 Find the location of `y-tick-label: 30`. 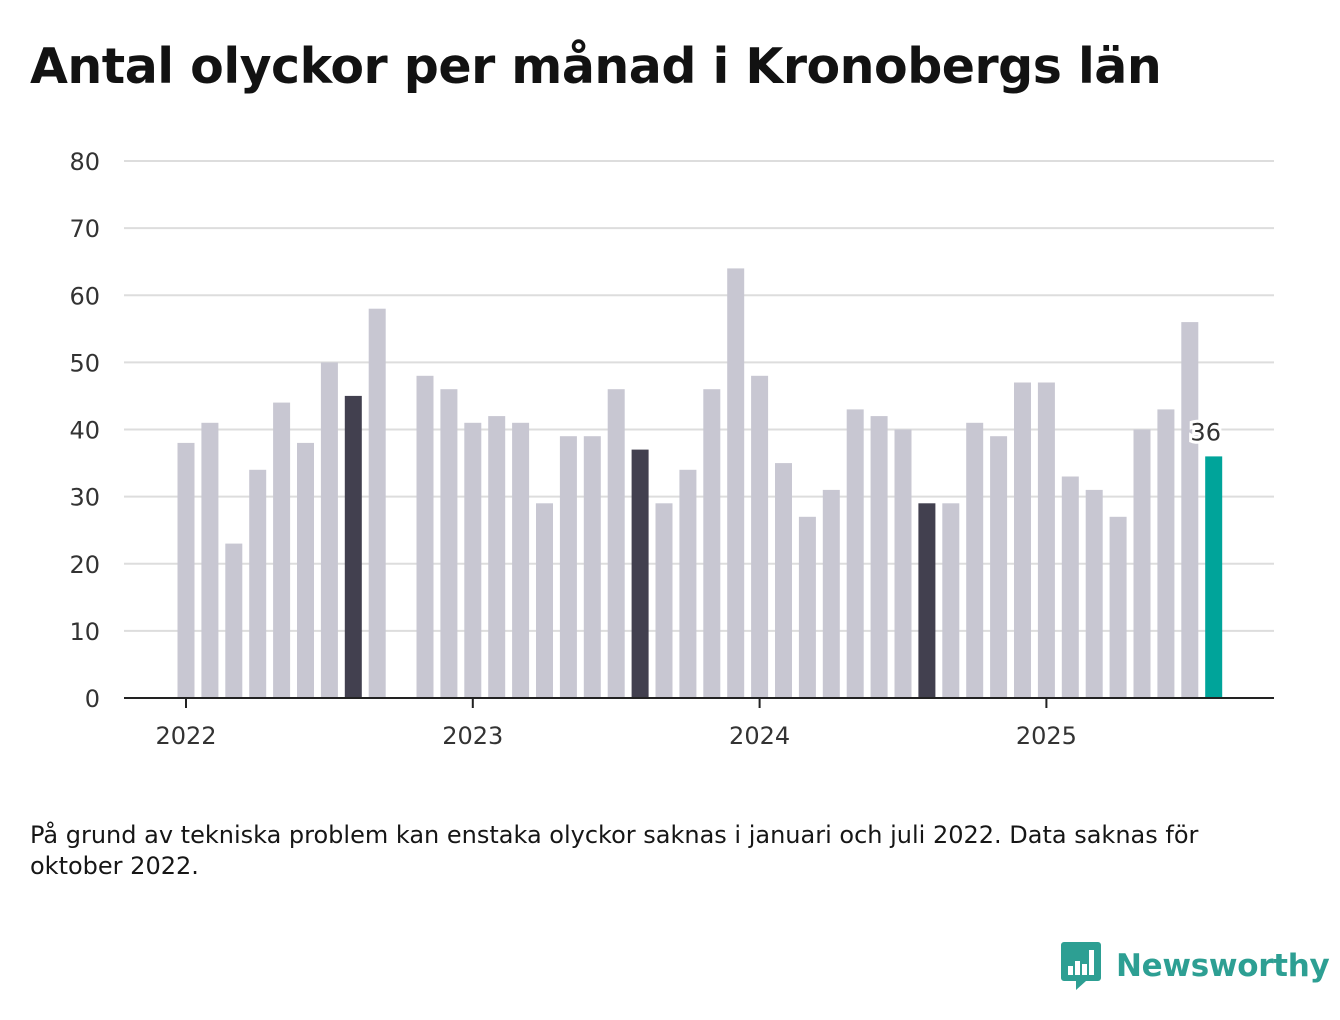

y-tick-label: 30 is located at coordinates (84, 498).